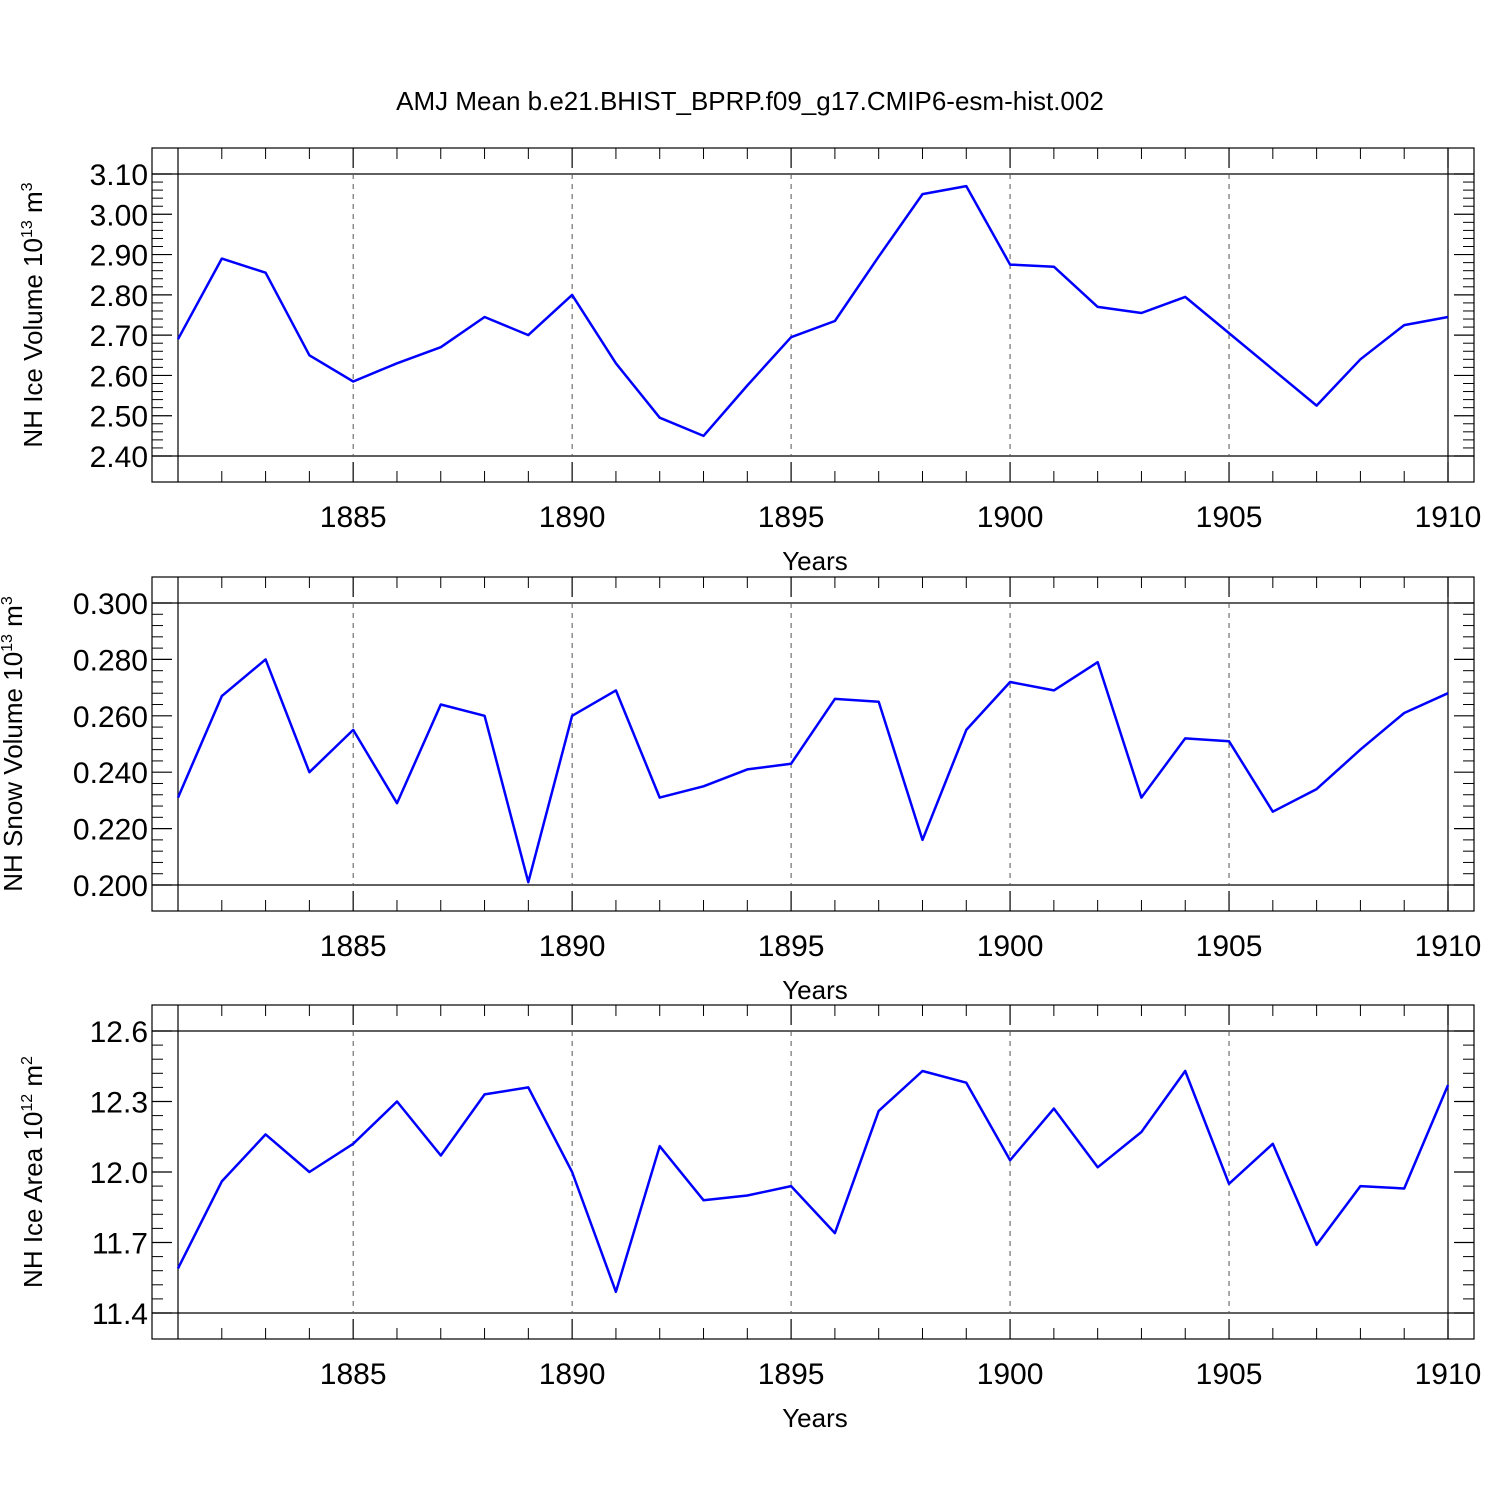  I want to click on y-tick-label: 12.6, so click(119, 1032).